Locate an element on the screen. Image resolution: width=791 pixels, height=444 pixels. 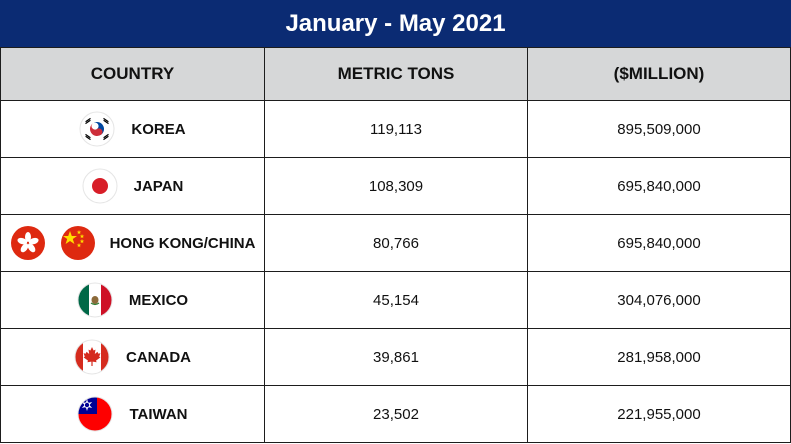
table-title: January - May 2021 is located at coordinates (395, 23).